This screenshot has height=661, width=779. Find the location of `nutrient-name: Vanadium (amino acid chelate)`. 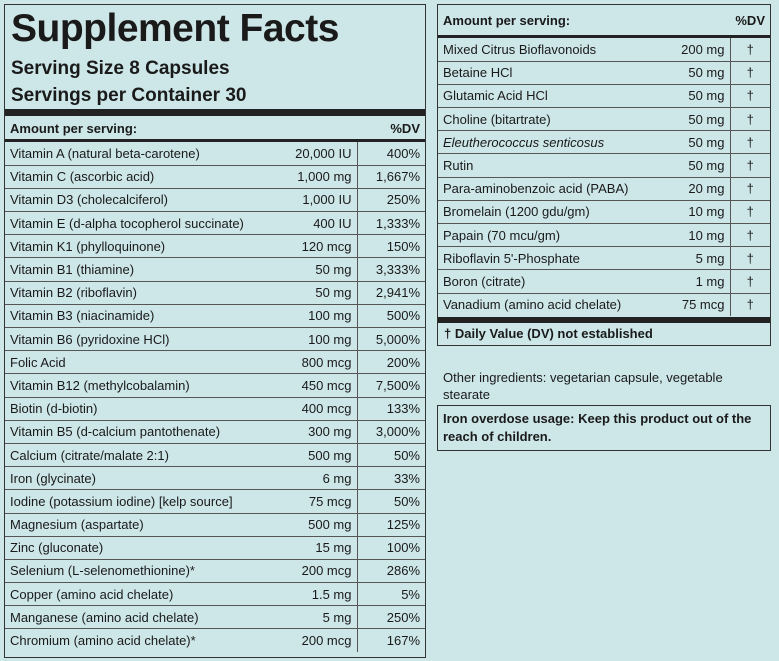

nutrient-name: Vanadium (amino acid chelate) is located at coordinates (532, 305).